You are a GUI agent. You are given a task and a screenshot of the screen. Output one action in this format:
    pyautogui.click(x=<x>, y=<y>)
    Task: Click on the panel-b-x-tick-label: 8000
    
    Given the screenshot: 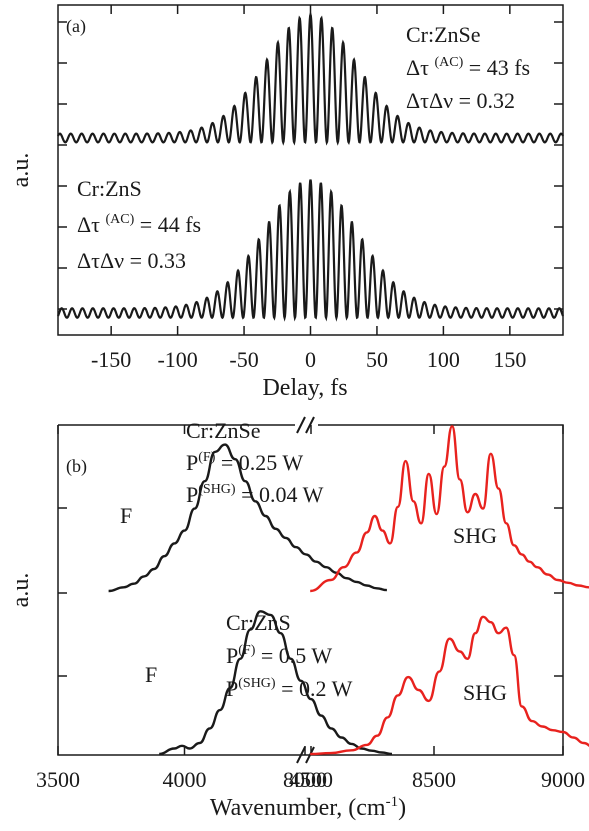 What is the action you would take?
    pyautogui.click(x=305, y=779)
    